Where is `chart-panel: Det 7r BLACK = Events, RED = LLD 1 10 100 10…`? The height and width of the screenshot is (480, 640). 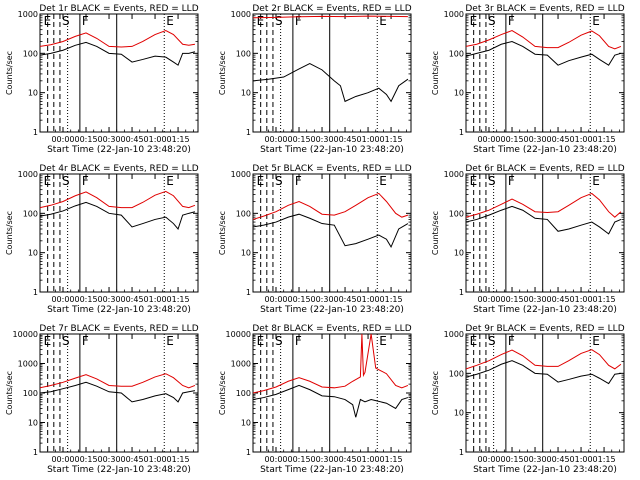
chart-panel: Det 7r BLACK = Events, RED = LLD 1 10 100 10… is located at coordinates (102, 399).